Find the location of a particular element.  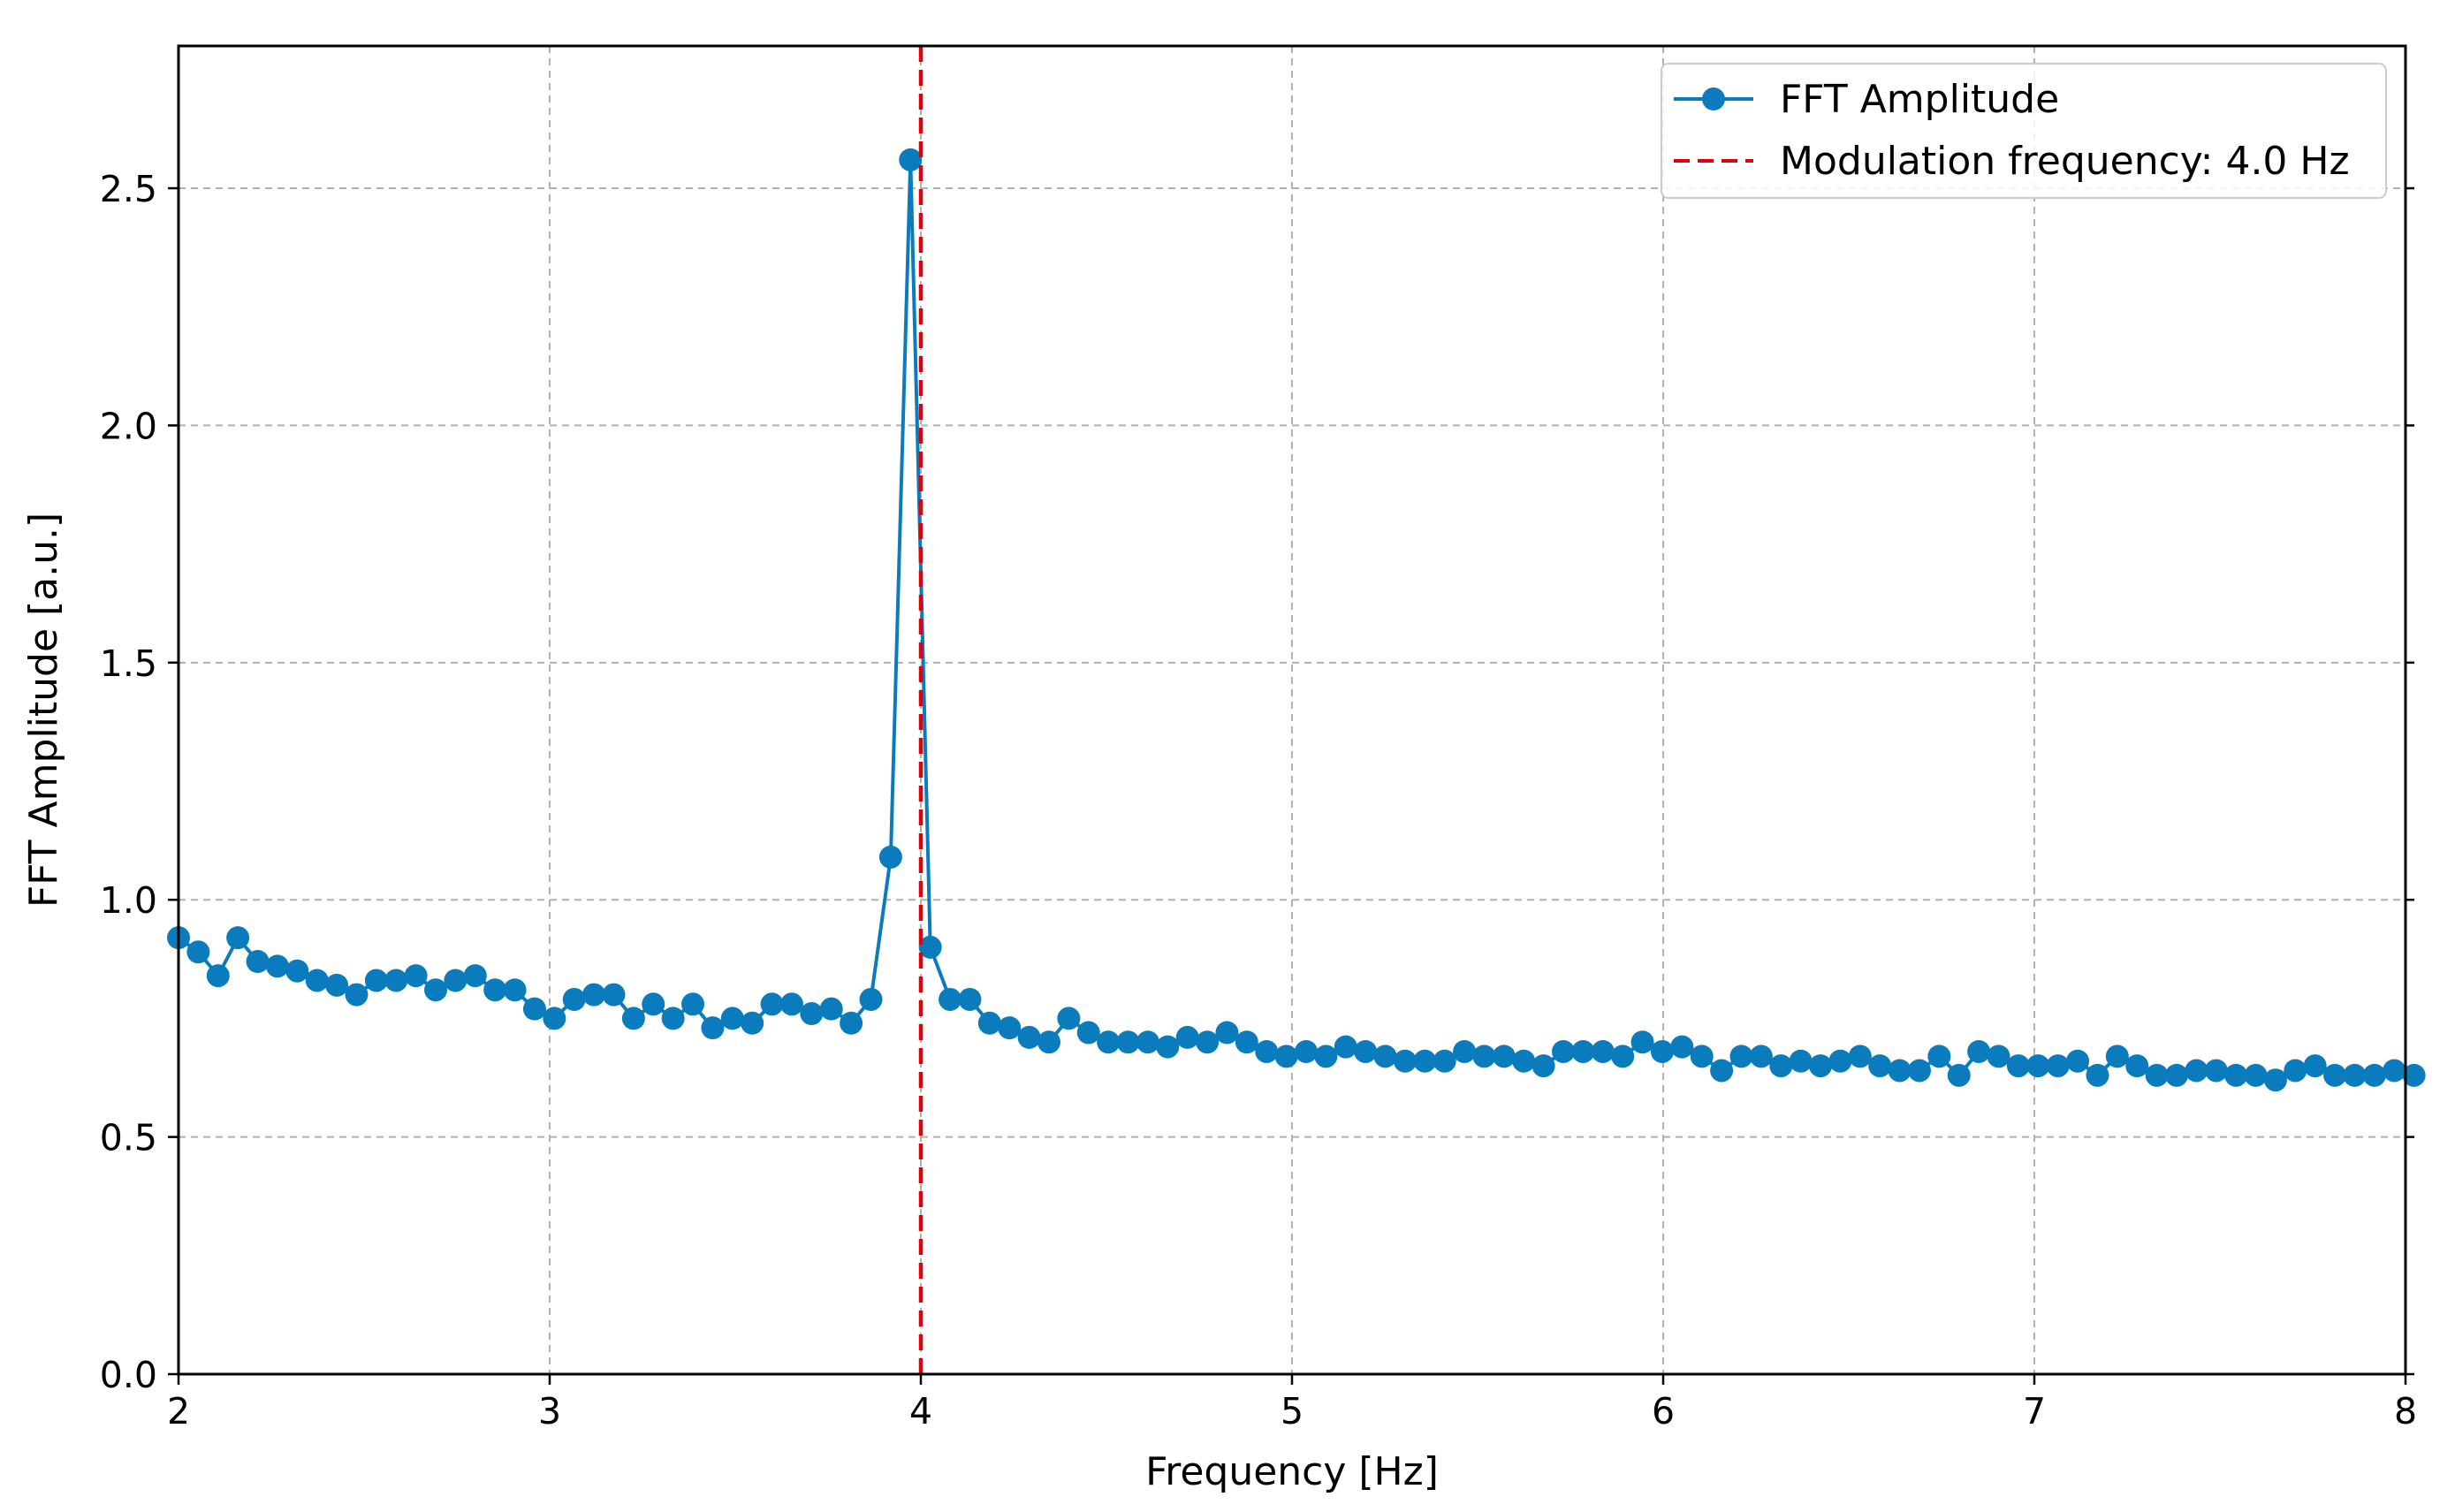

y-tick-label: 1.5 is located at coordinates (128, 663).